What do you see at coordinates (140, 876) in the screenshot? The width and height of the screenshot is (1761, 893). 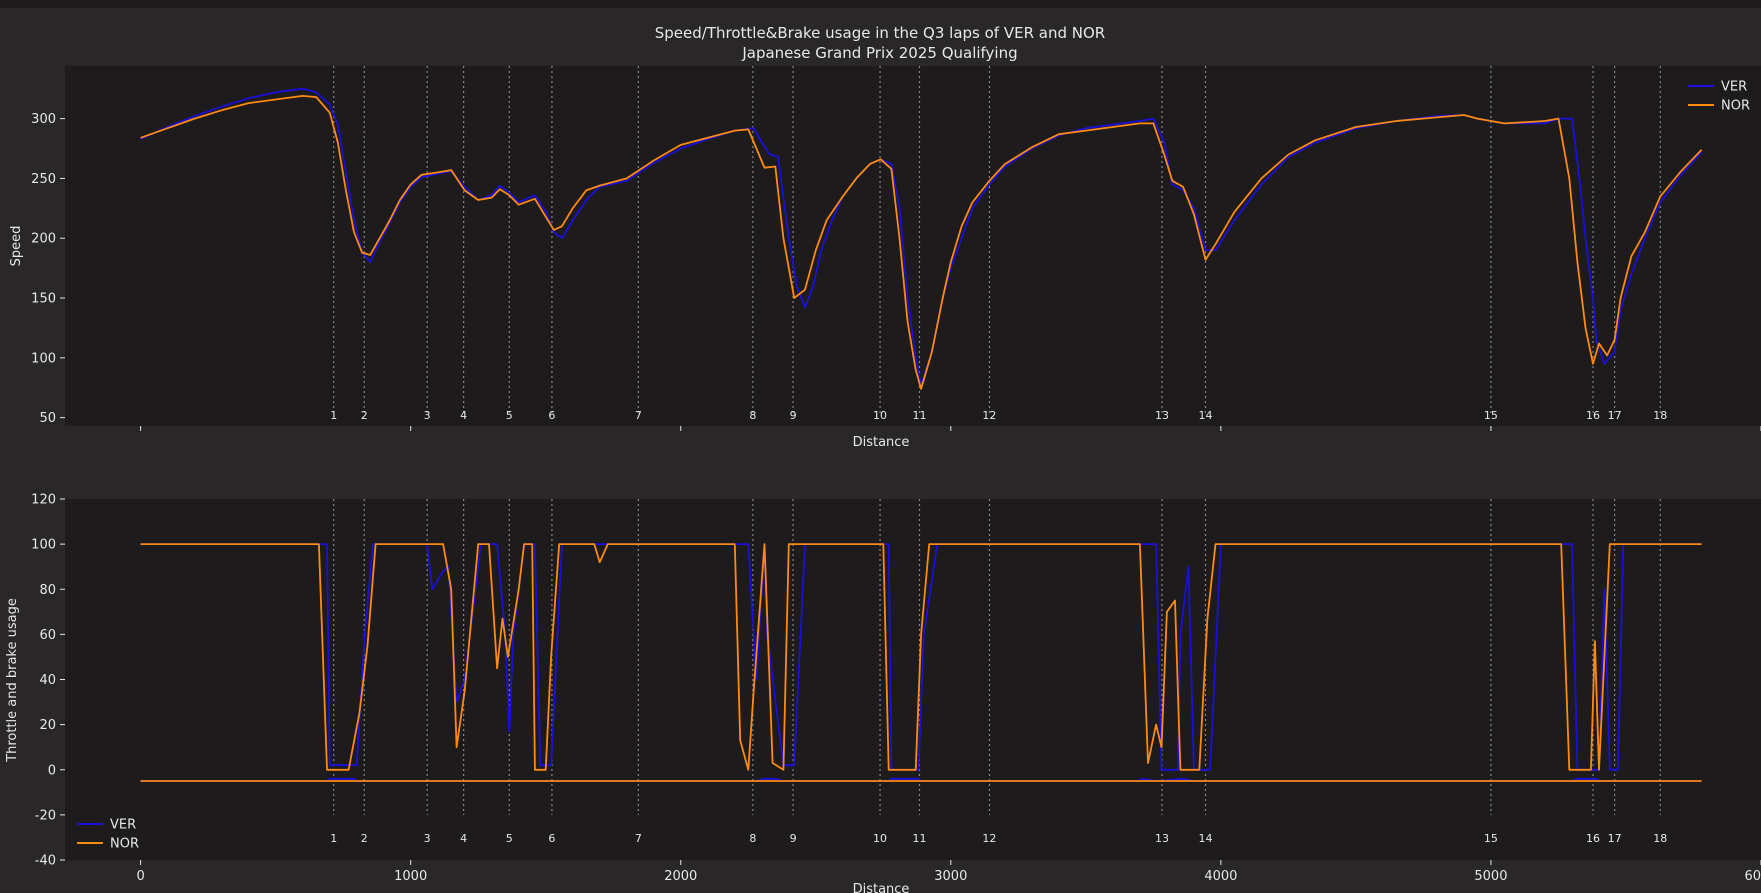 I see `x-tick-label: 0` at bounding box center [140, 876].